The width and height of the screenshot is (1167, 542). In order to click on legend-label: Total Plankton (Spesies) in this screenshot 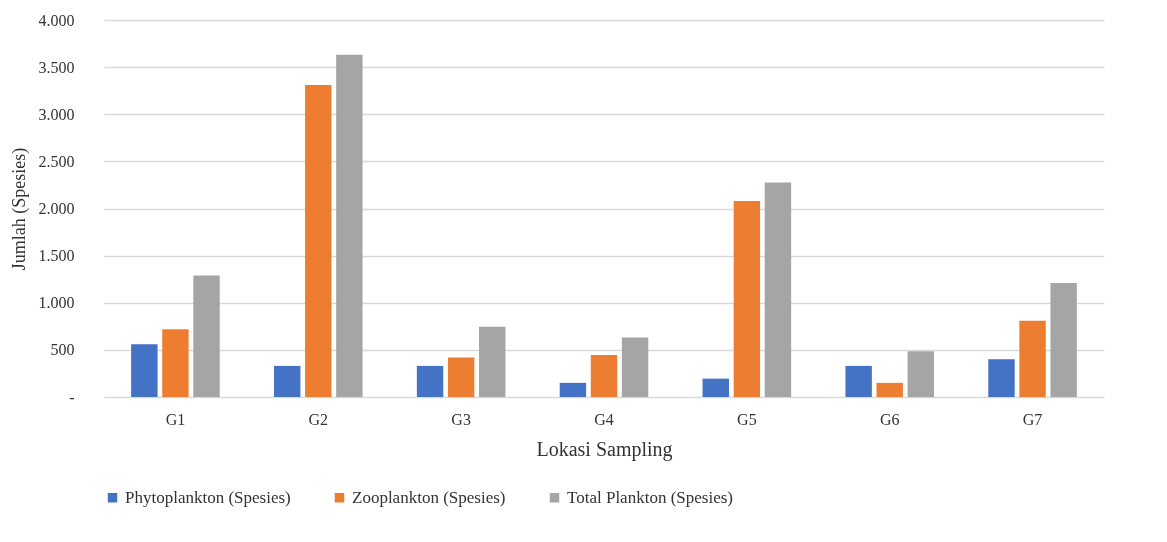, I will do `click(650, 497)`.